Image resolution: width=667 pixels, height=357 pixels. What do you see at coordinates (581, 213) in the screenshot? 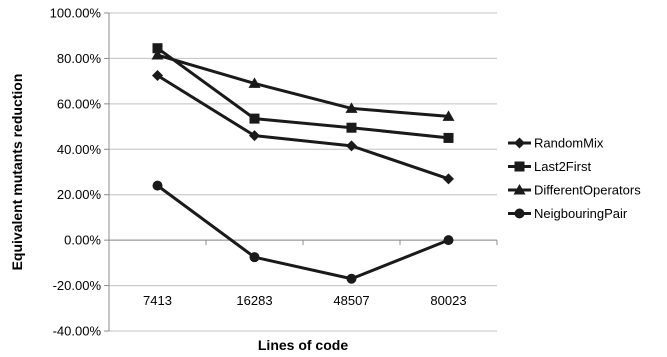
I see `legend-label: NeigbouringPair` at bounding box center [581, 213].